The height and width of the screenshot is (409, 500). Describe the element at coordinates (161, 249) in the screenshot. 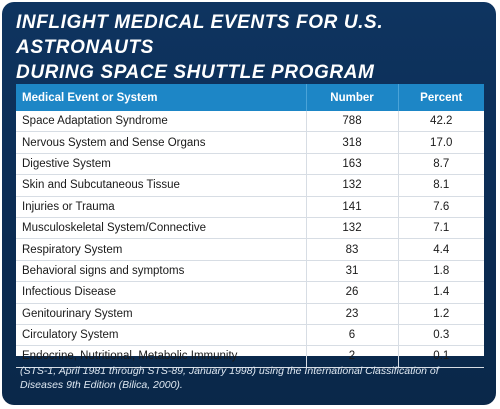

I see `cell-event: Respiratory System` at that location.